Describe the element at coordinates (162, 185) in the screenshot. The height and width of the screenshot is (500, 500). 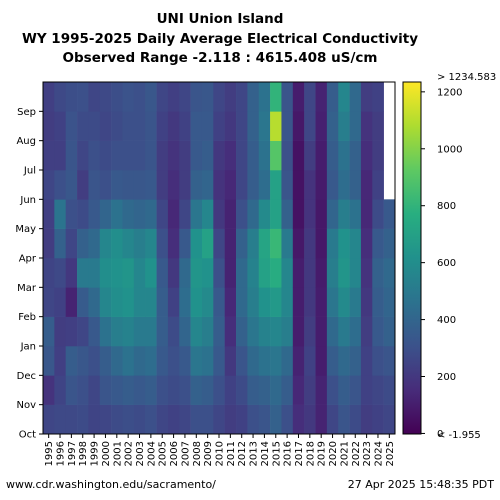
I see `heatmap-cell-2005-Jun` at that location.